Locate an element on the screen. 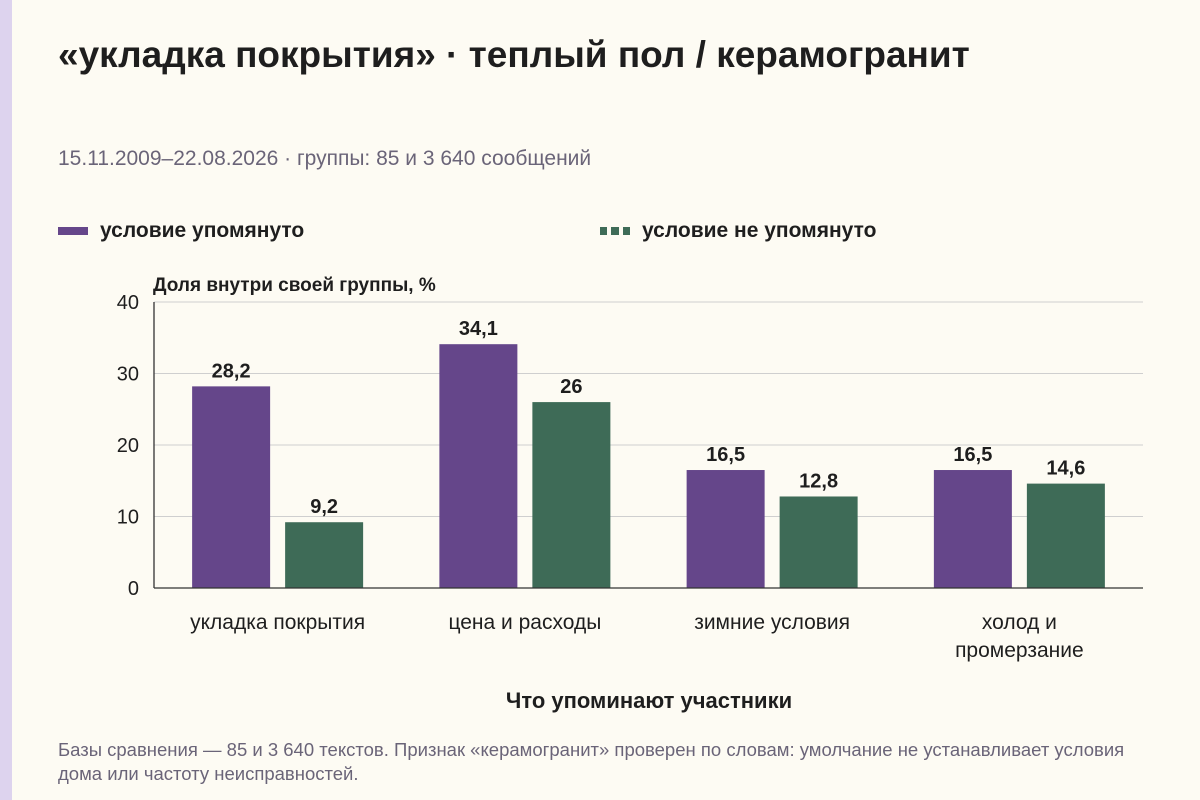  y-tick-label: 30 is located at coordinates (128, 375).